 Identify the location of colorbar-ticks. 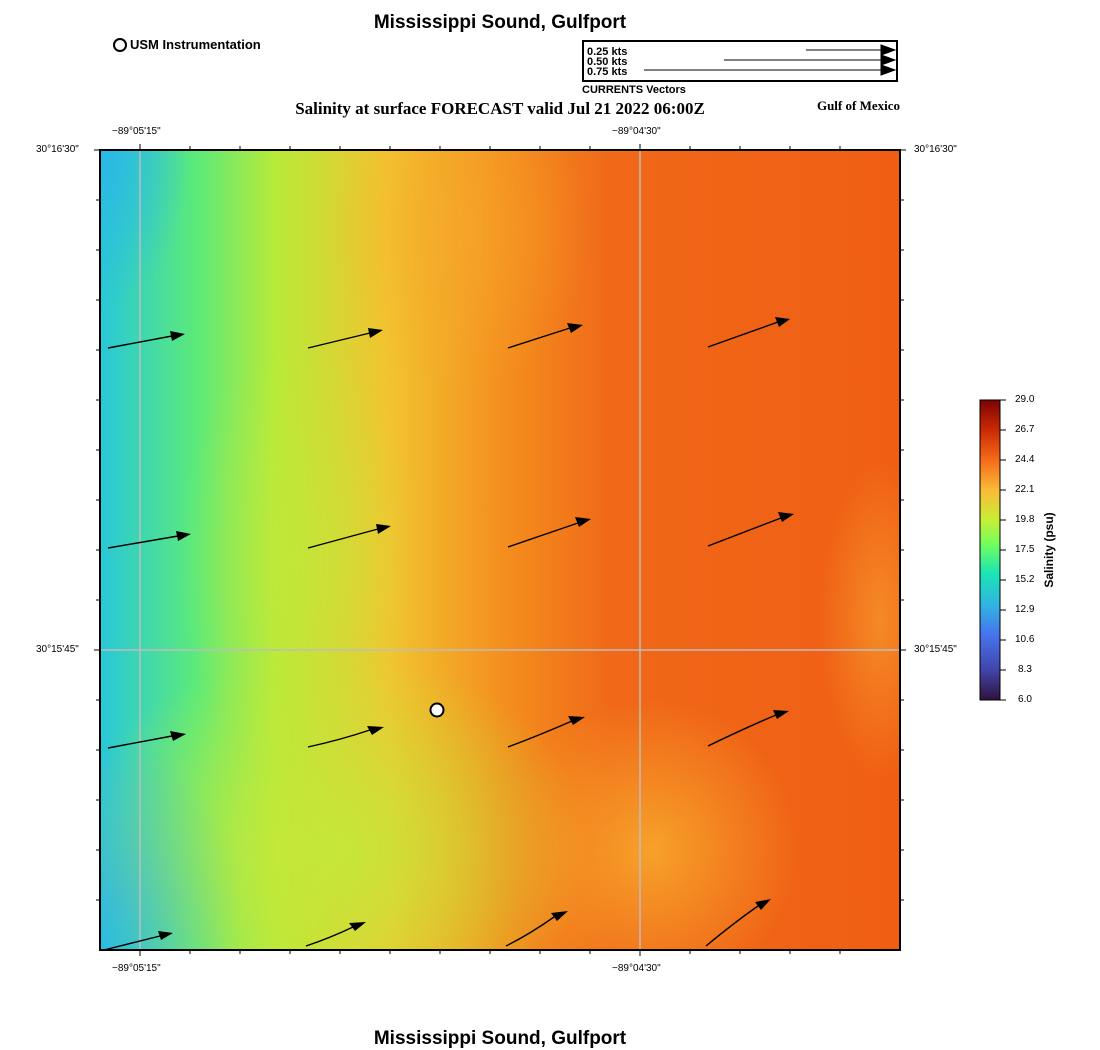
(1003, 550).